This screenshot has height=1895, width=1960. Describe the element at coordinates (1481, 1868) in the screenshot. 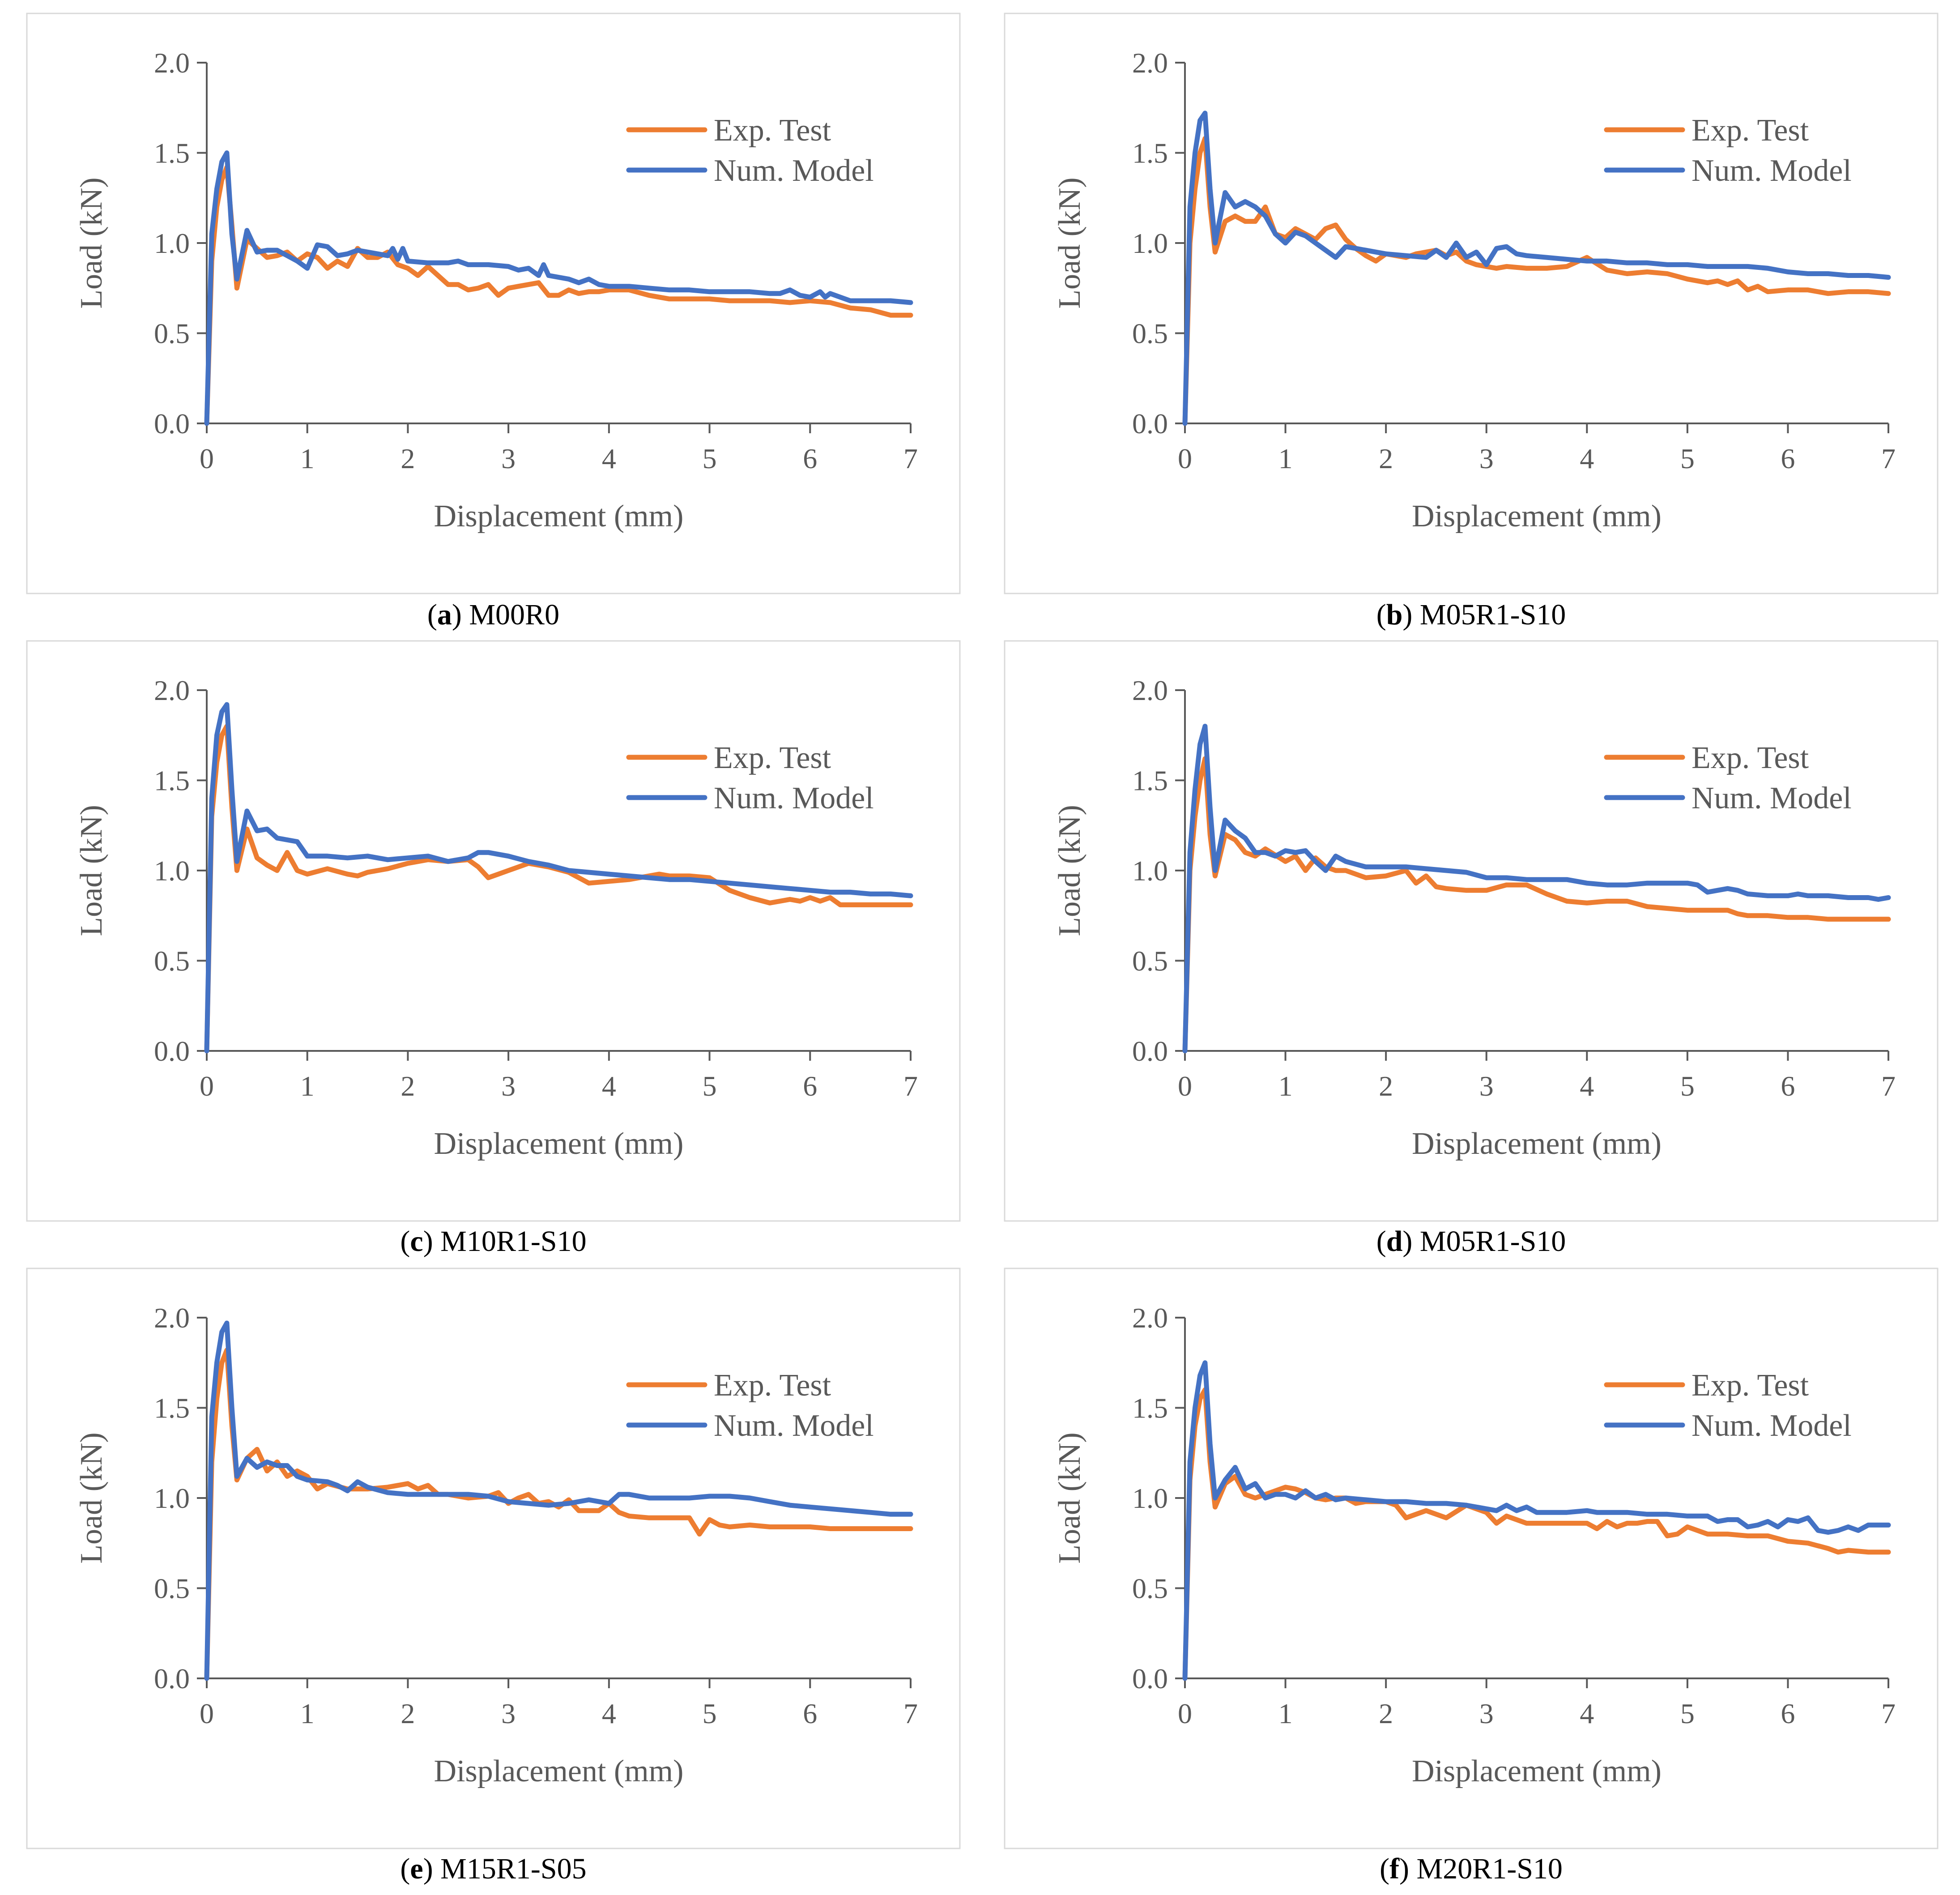

I see `caption-title: ) M20R1-S10` at that location.